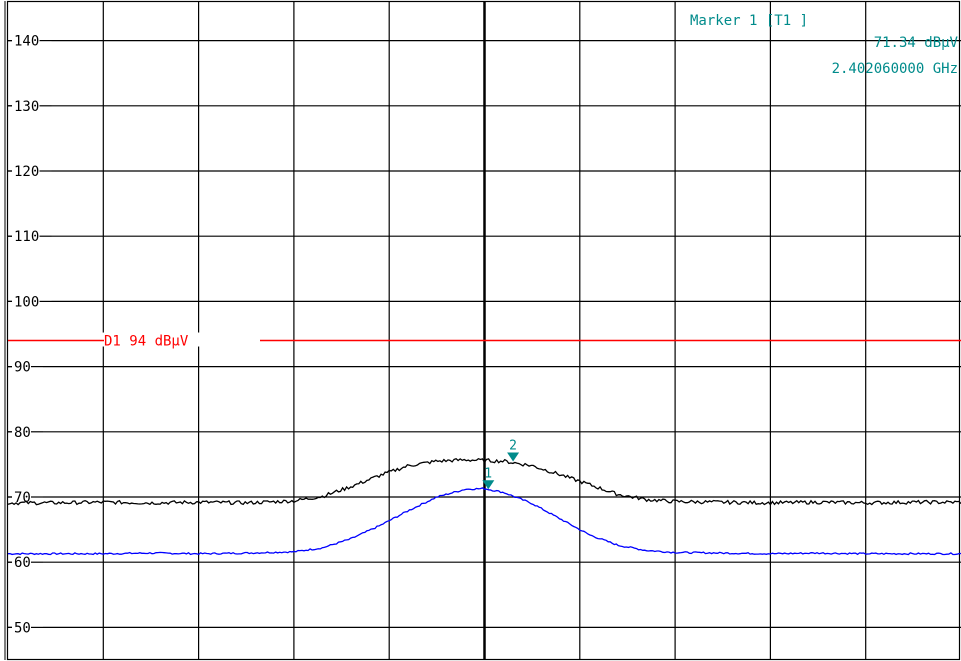 The width and height of the screenshot is (961, 661). Describe the element at coordinates (22, 563) in the screenshot. I see `y-tick-label: 60` at that location.